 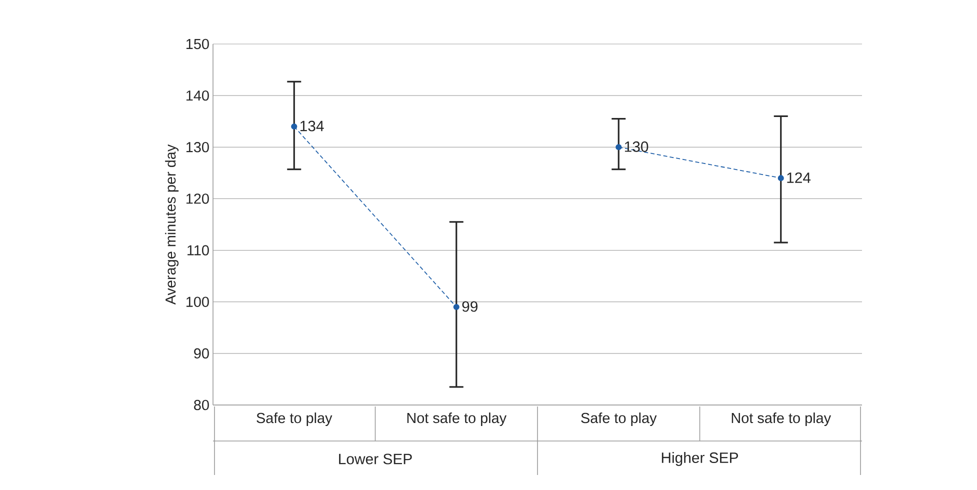 What do you see at coordinates (636, 146) in the screenshot?
I see `data-label: 130` at bounding box center [636, 146].